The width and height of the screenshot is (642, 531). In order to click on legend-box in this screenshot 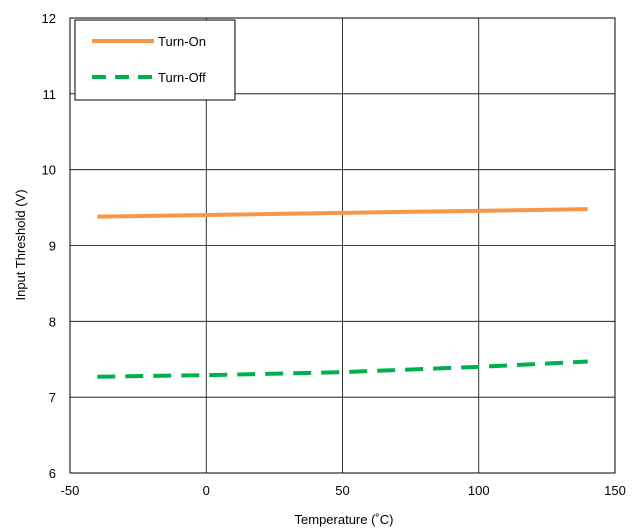, I will do `click(155, 60)`.